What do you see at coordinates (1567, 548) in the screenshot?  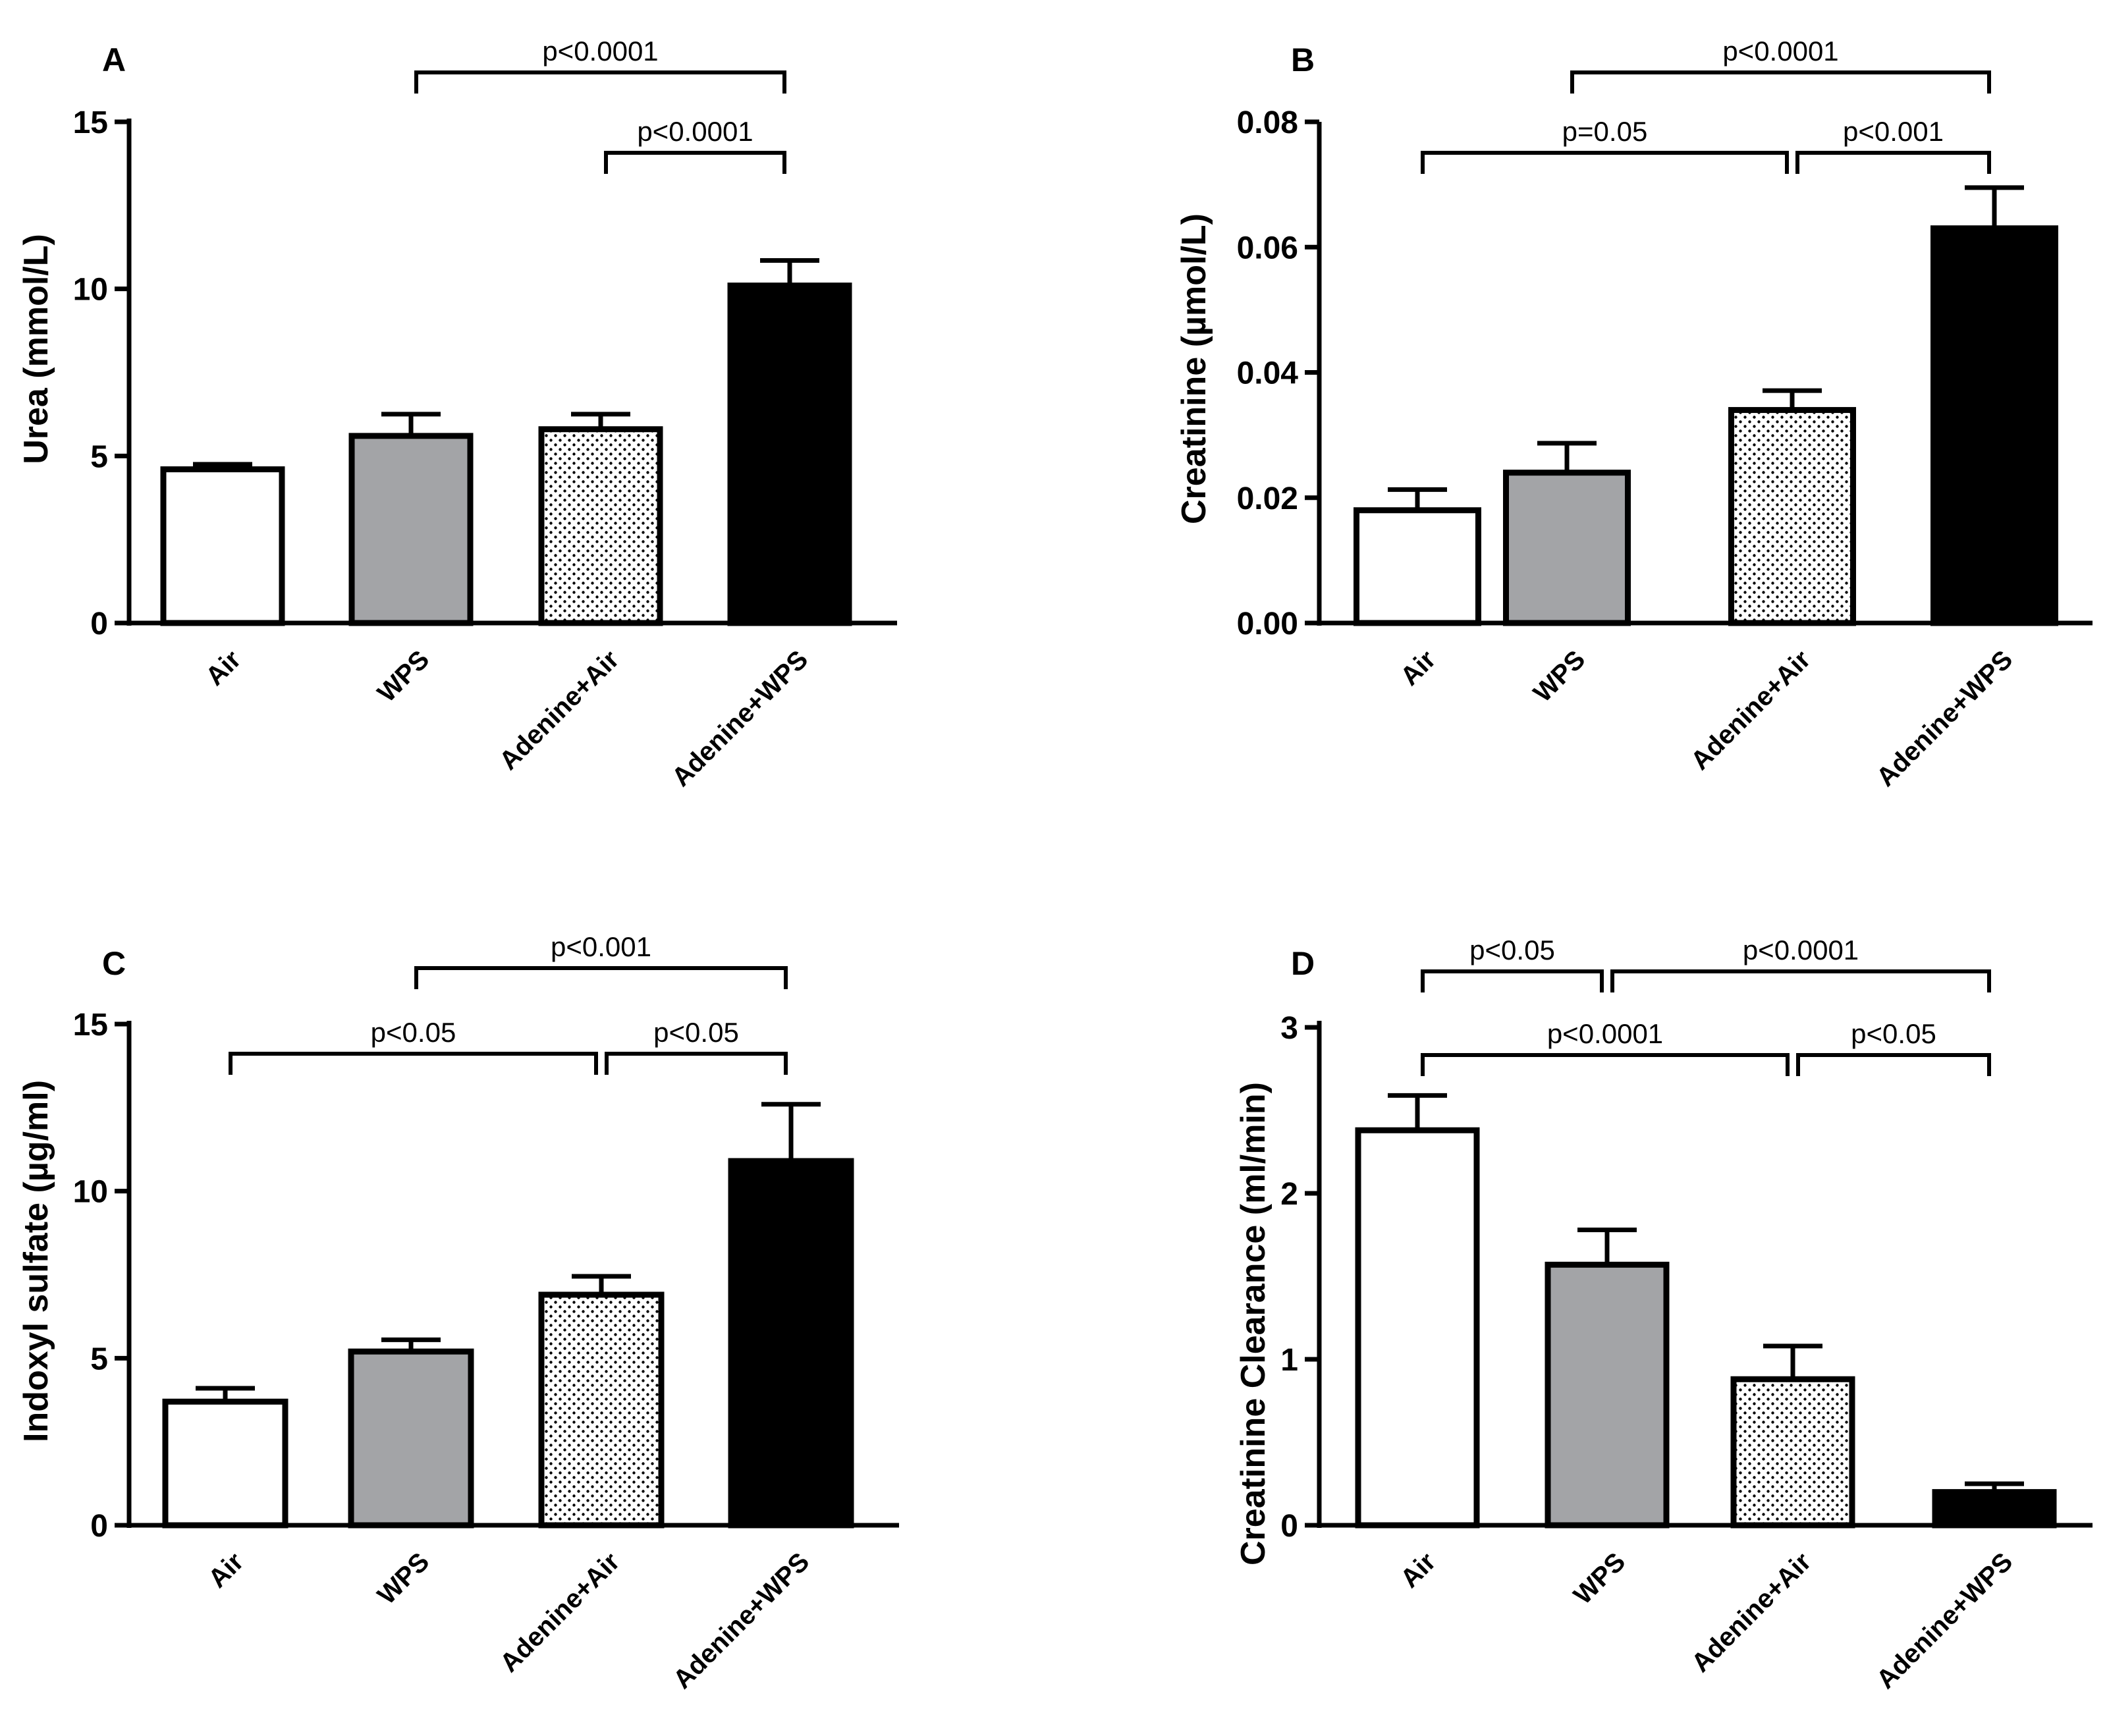 I see `panel-b-bar-wps` at bounding box center [1567, 548].